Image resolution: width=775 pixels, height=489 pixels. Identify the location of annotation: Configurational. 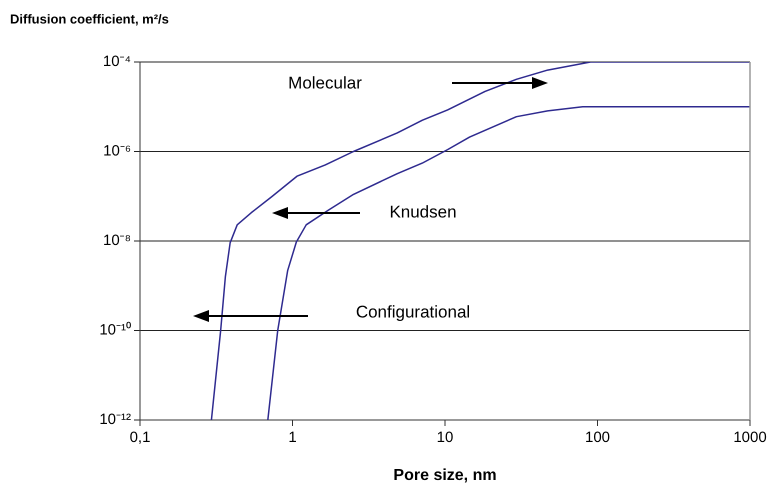
(413, 312).